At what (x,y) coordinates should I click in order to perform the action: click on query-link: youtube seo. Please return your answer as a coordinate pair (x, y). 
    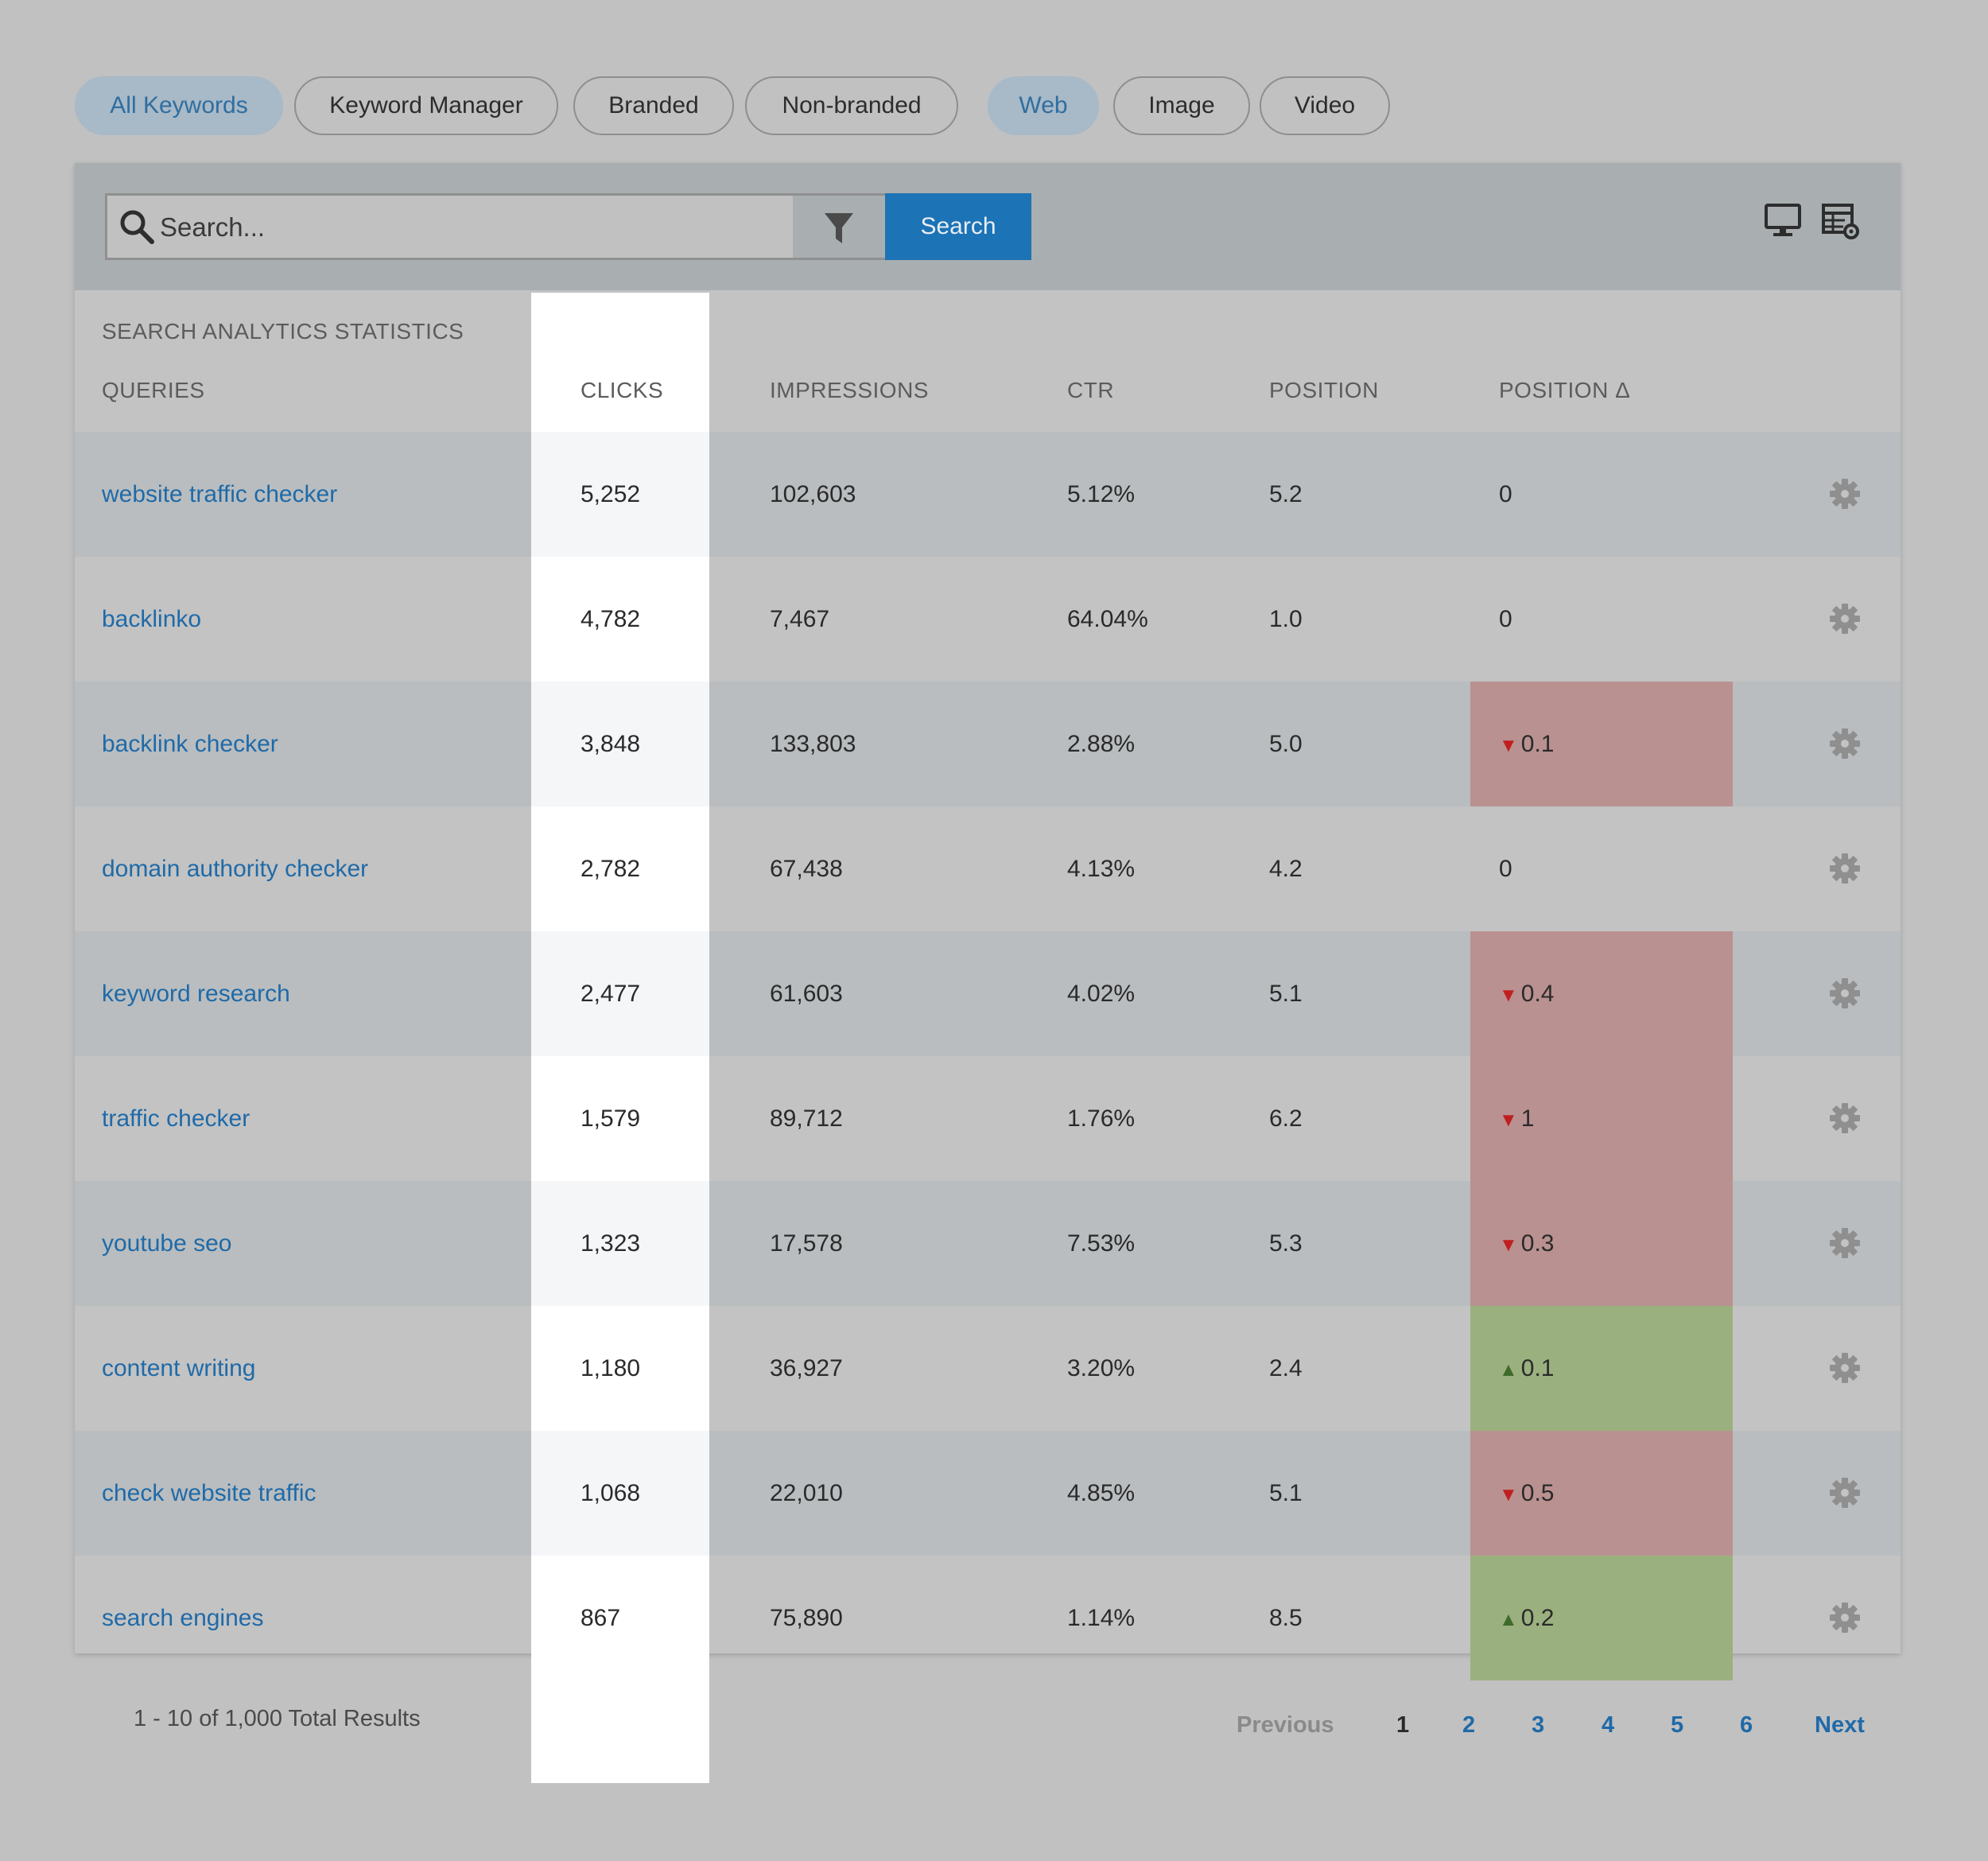
    Looking at the image, I should click on (167, 1243).